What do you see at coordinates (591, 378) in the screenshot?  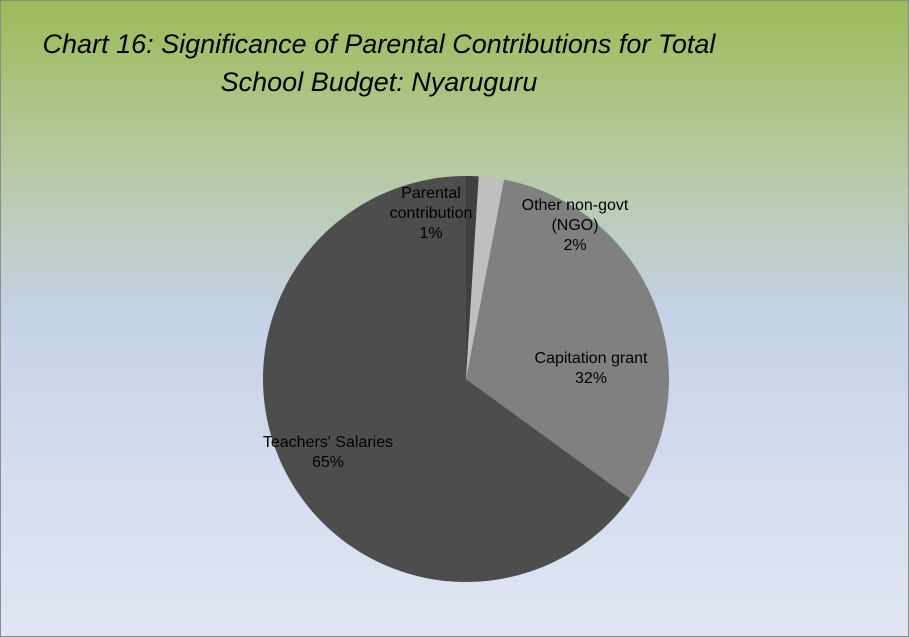 I see `value-label: 32%` at bounding box center [591, 378].